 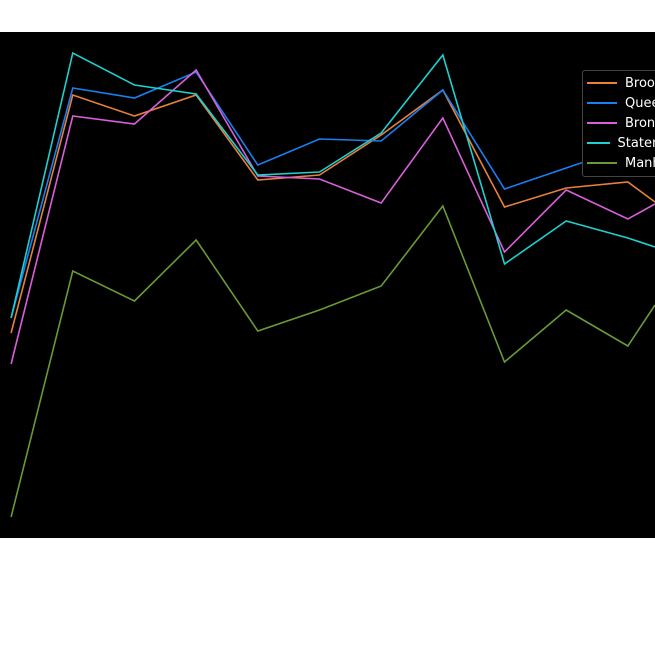 What do you see at coordinates (640, 123) in the screenshot?
I see `legend-label: Bronx` at bounding box center [640, 123].